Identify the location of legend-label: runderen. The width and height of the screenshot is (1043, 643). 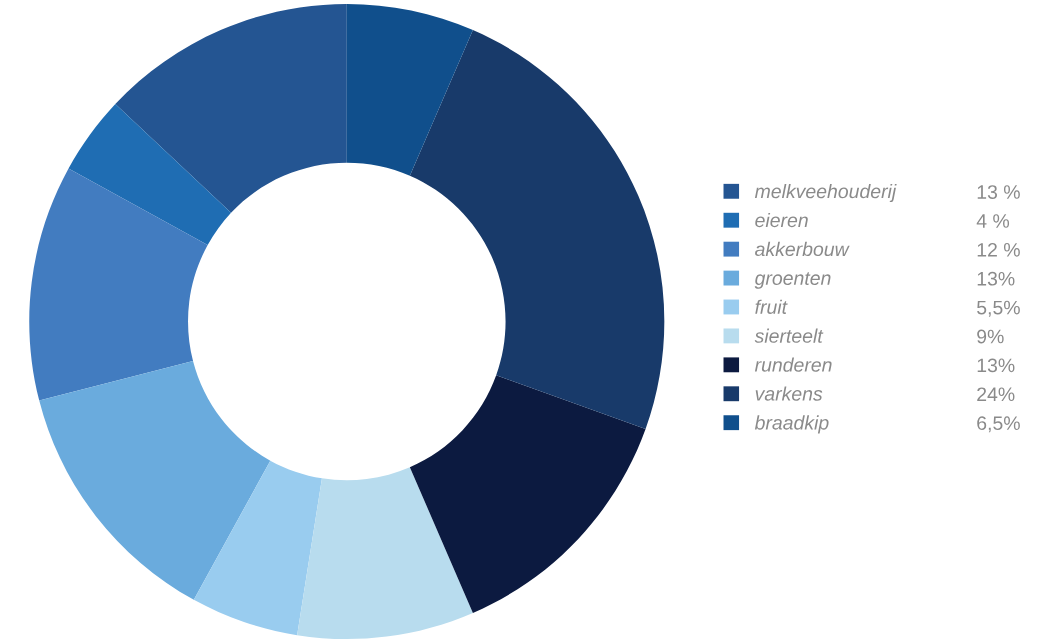
(793, 364).